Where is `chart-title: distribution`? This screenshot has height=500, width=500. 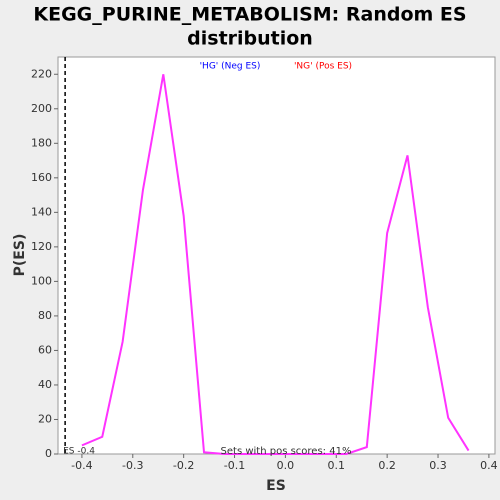
chart-title: distribution is located at coordinates (250, 39).